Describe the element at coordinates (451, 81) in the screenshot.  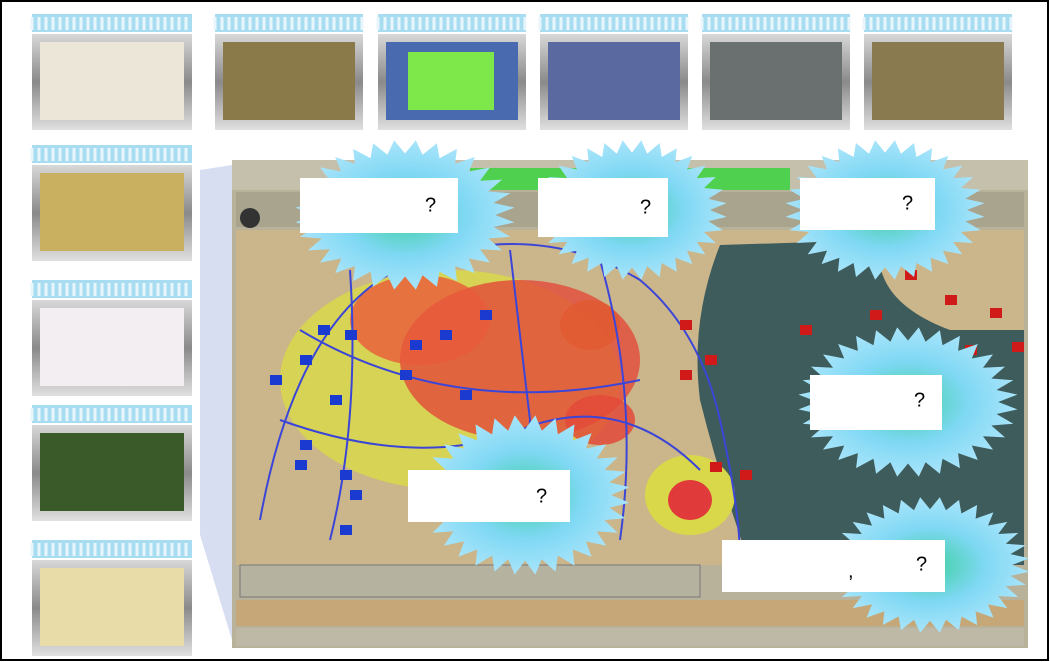
I see `thumb-detail` at that location.